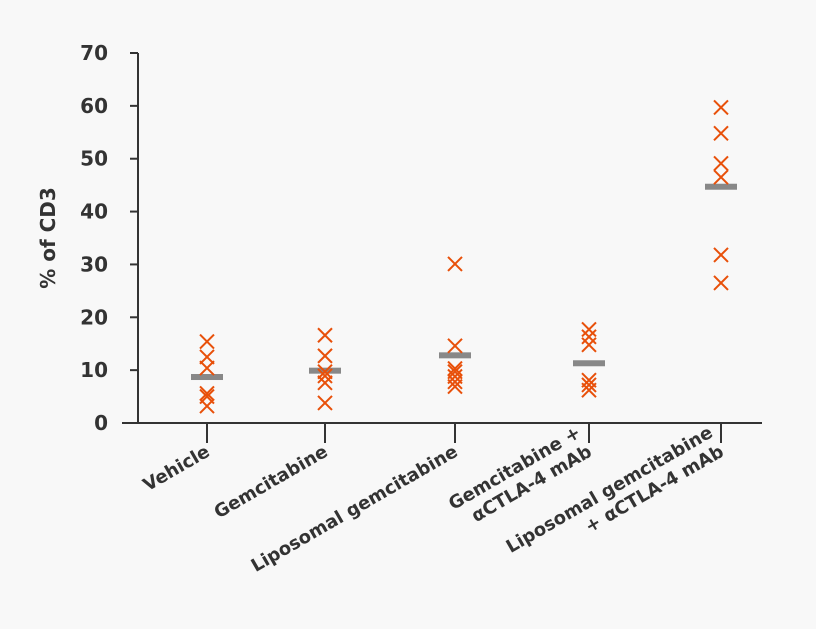 This screenshot has height=629, width=816. I want to click on x-tick-label: Liposomal gemcitabine, so click(355, 509).